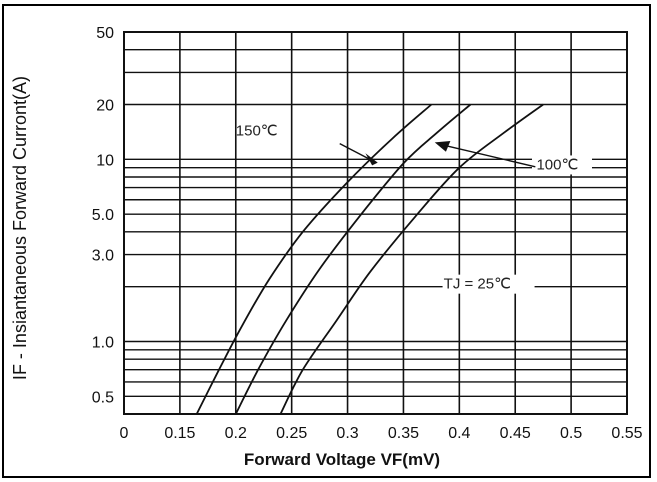  I want to click on x-tick-label: 0.3, so click(347, 433).